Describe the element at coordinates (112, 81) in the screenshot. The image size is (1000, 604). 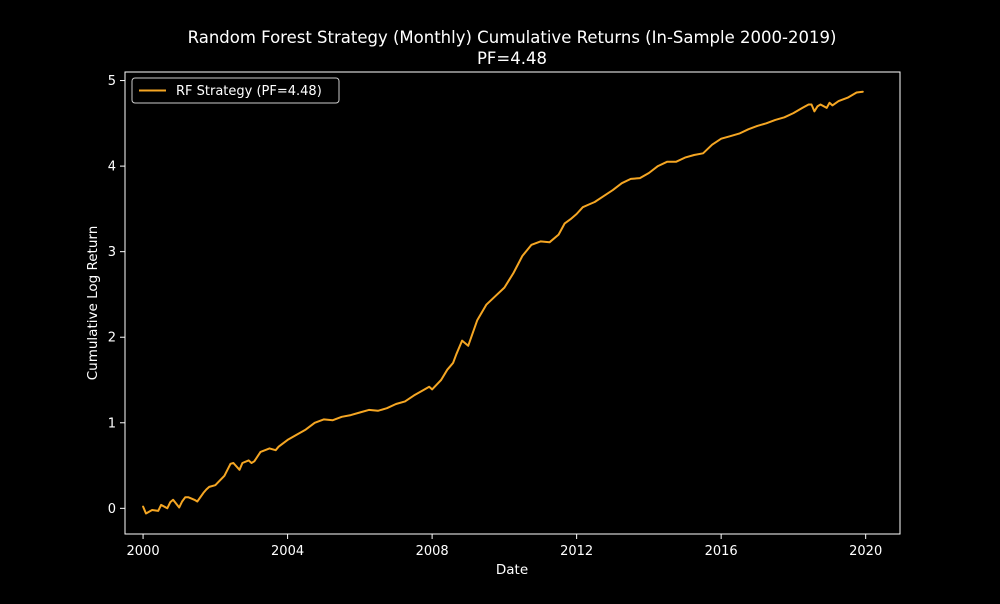
I see `y-tick-label: 5` at that location.